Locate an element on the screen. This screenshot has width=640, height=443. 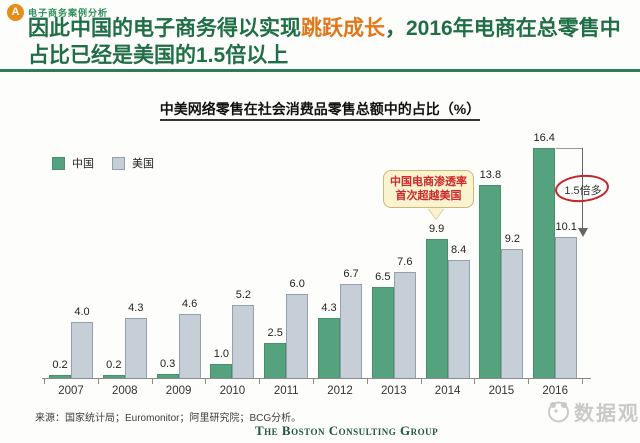
title-part-1: 因此中国的电子商务得以实现 is located at coordinates (164, 28).